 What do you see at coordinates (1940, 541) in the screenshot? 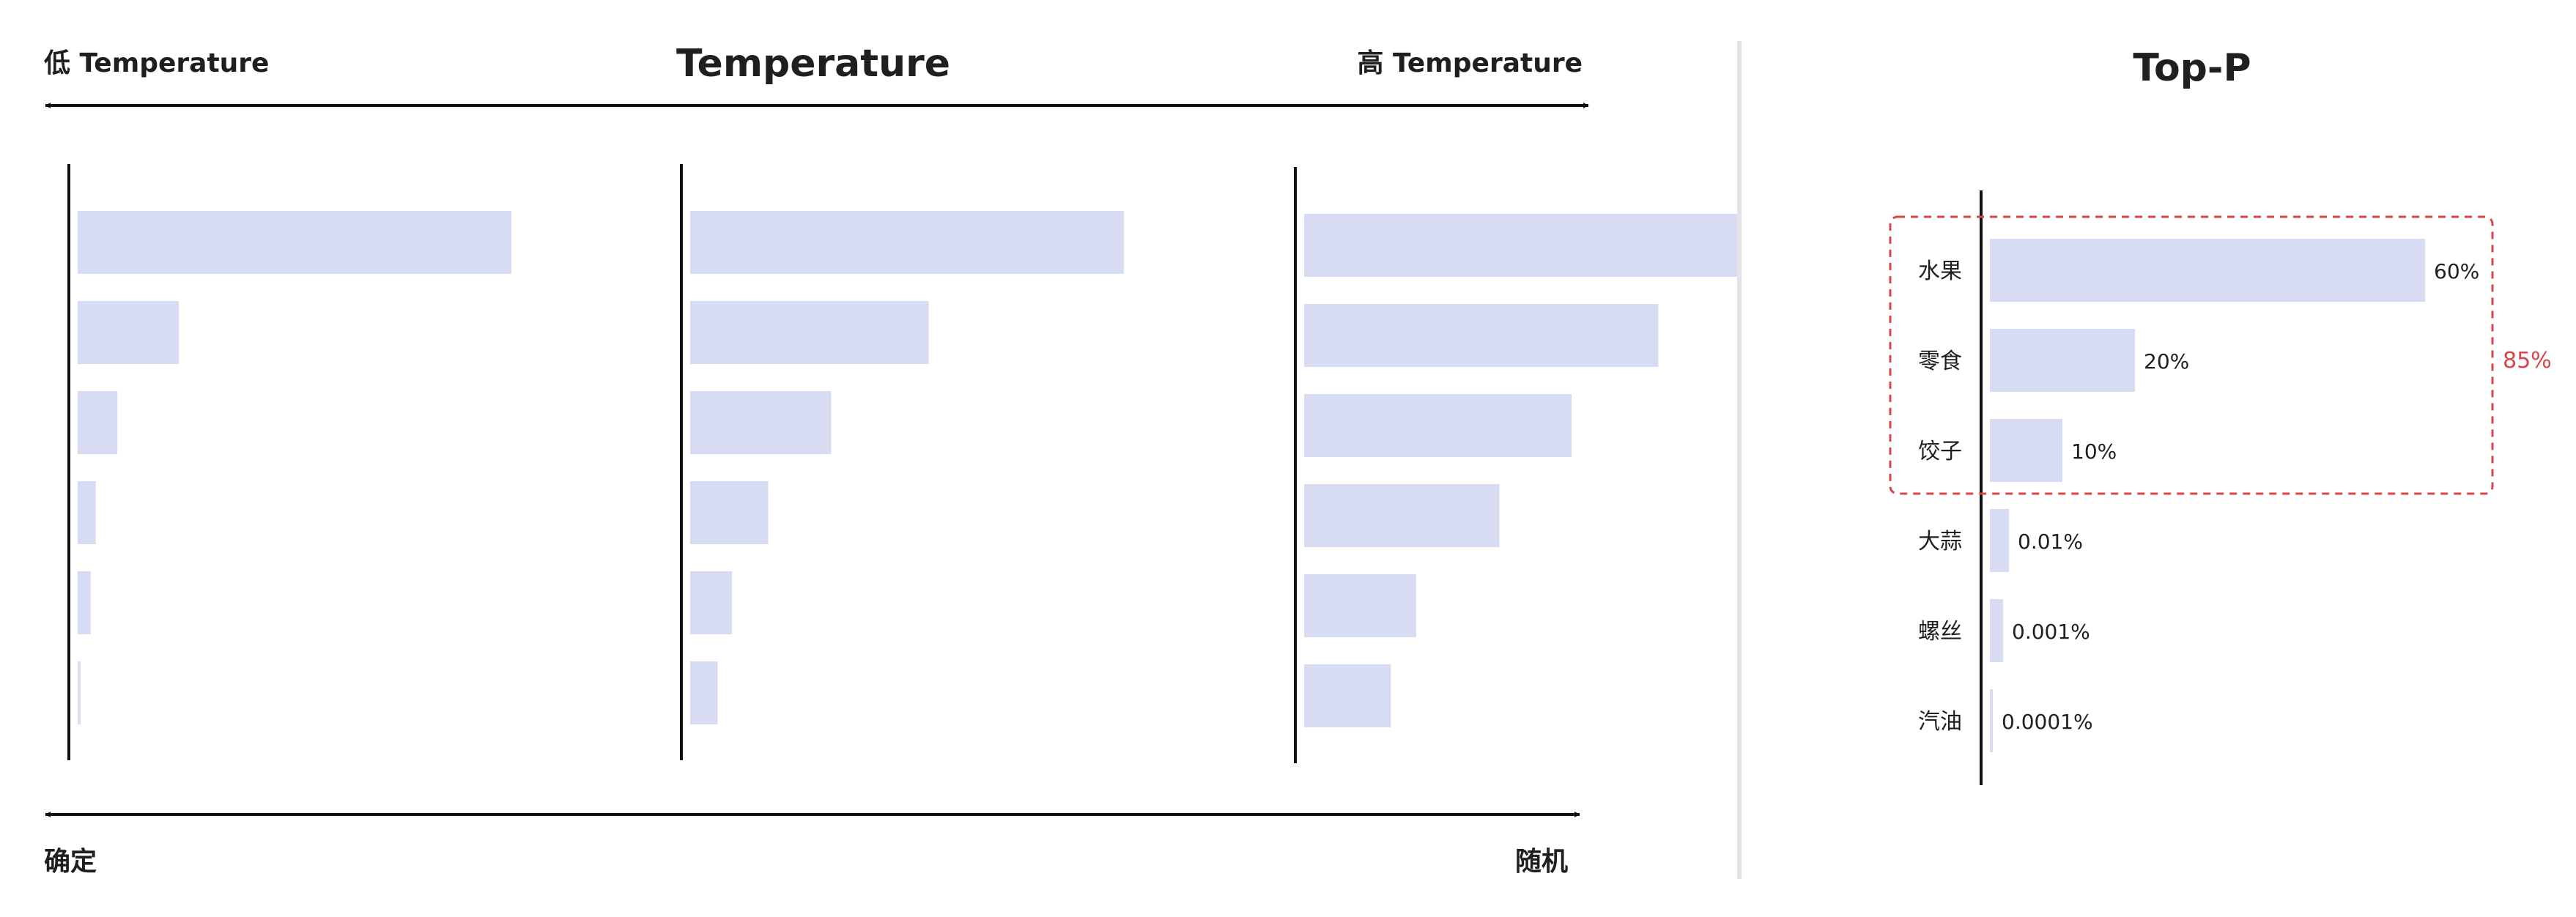
I see `category-label: 大蒜` at bounding box center [1940, 541].